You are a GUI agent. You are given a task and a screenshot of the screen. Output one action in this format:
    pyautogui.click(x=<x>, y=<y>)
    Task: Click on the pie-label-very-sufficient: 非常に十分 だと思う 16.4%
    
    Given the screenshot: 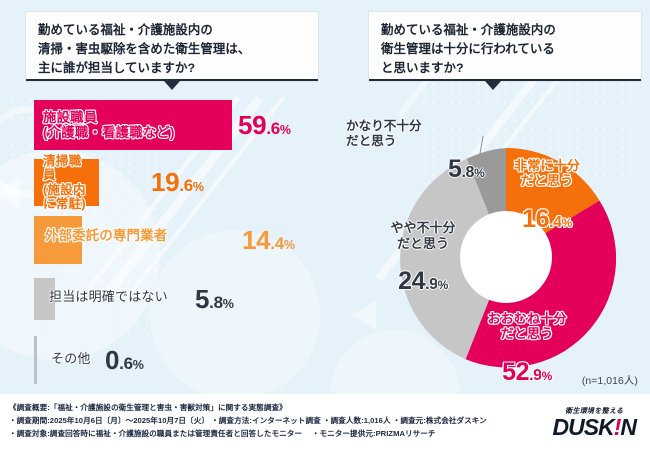 What is the action you would take?
    pyautogui.click(x=547, y=195)
    